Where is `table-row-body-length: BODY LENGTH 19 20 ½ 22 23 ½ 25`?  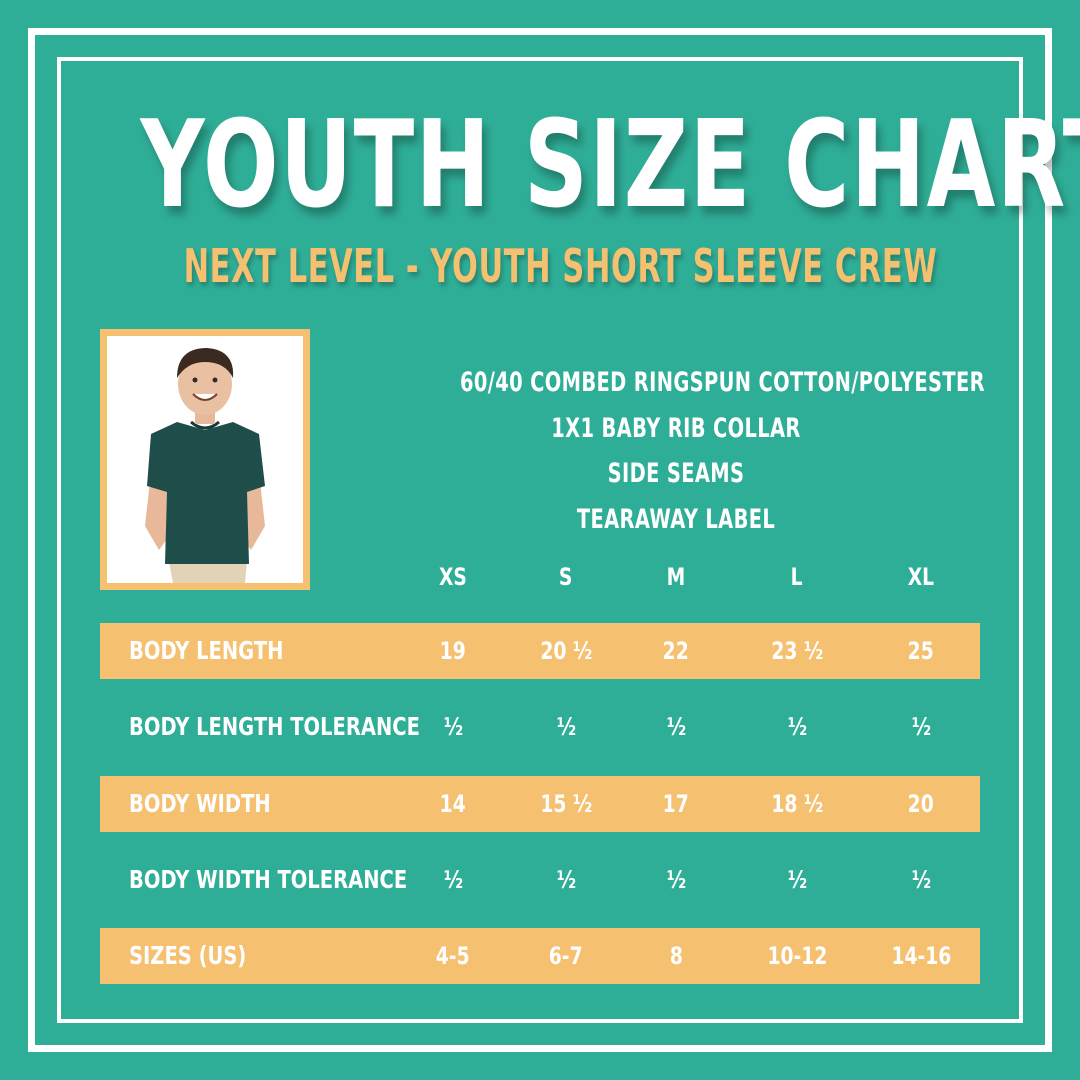
table-row-body-length: BODY LENGTH 19 20 ½ 22 23 ½ 25 is located at coordinates (540, 651).